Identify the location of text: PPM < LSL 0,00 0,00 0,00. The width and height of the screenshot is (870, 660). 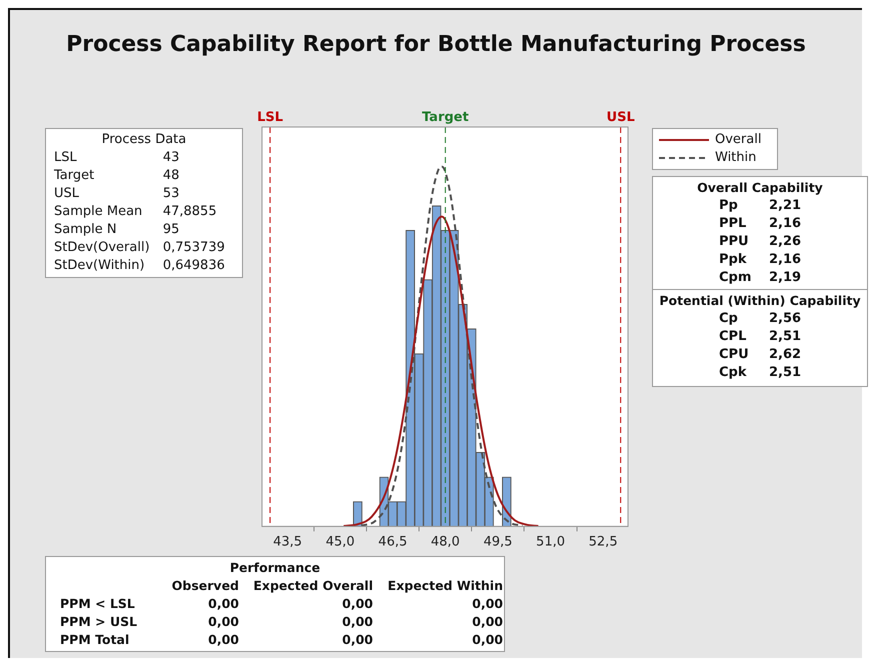
(281, 603).